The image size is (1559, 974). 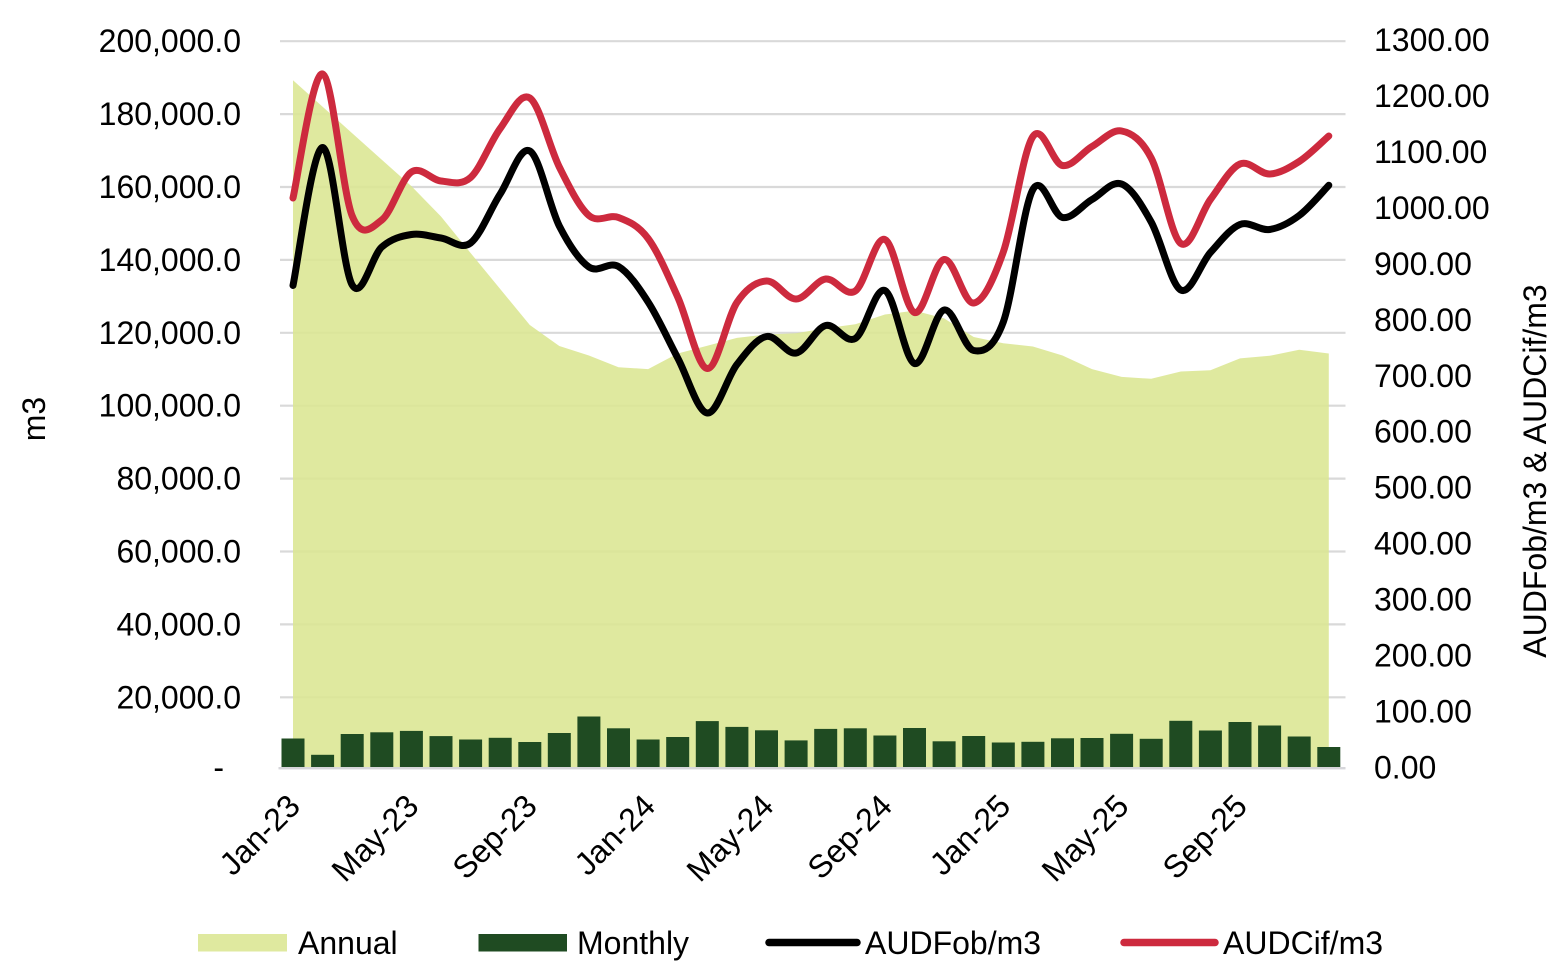 What do you see at coordinates (1423, 264) in the screenshot?
I see `svg-text: 900.00` at bounding box center [1423, 264].